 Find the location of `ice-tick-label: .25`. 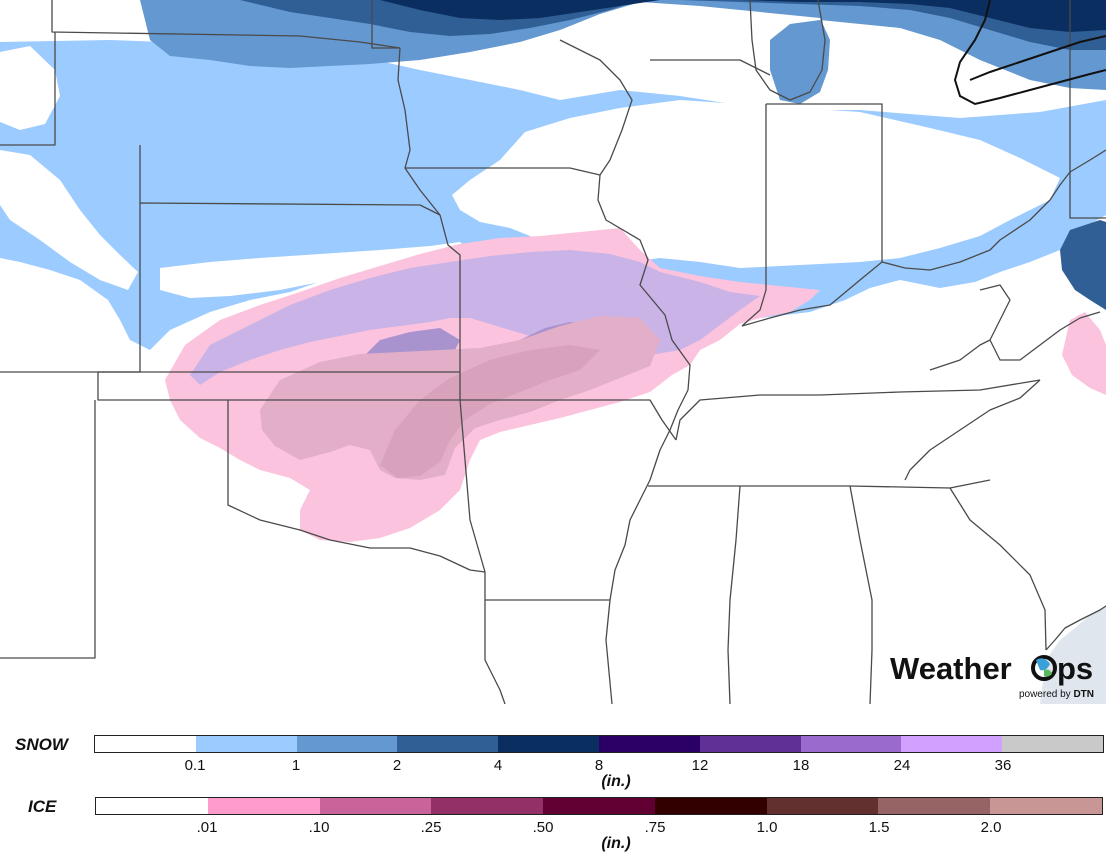

ice-tick-label: .25 is located at coordinates (431, 827).